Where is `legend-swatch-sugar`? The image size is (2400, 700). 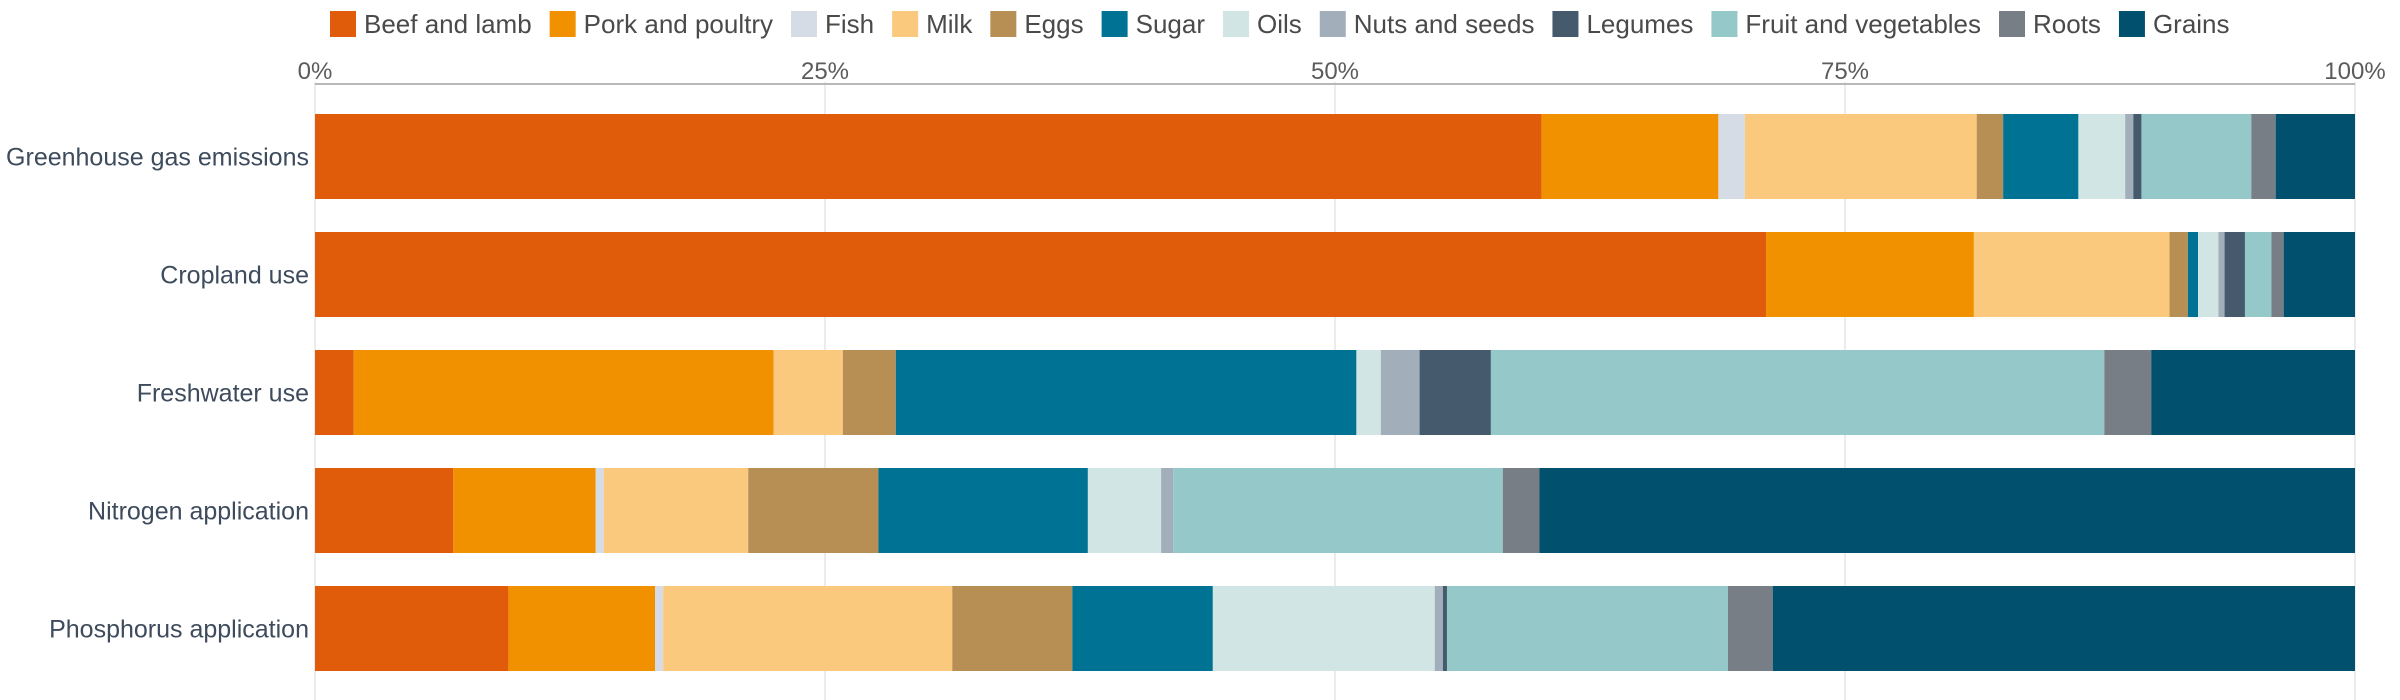
legend-swatch-sugar is located at coordinates (1114, 24).